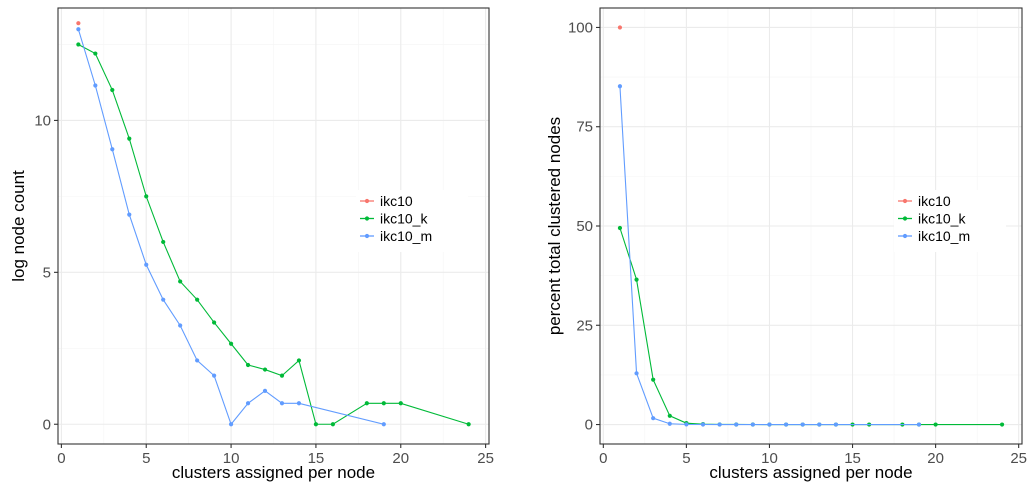  Describe the element at coordinates (18, 226) in the screenshot. I see `y-axis-title: log node count` at that location.